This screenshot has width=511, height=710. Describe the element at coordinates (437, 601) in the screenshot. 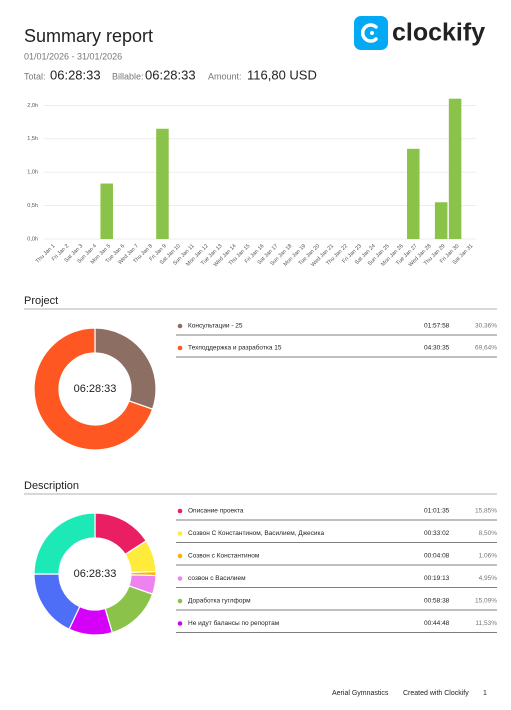

I see `row-duration: 00:58:38` at that location.